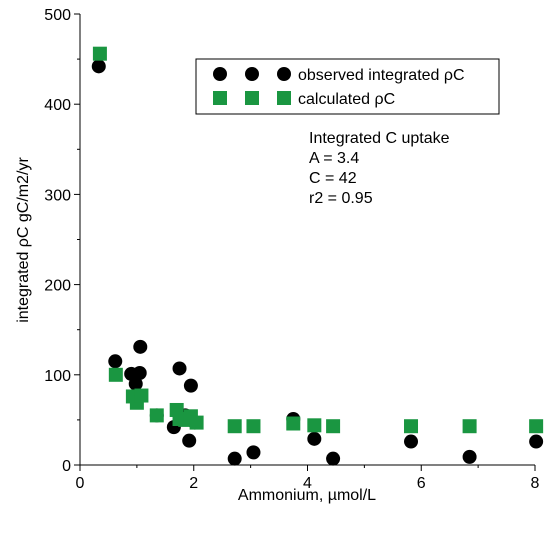 The width and height of the screenshot is (550, 535). I want to click on annotation-line: C = 42, so click(333, 178).